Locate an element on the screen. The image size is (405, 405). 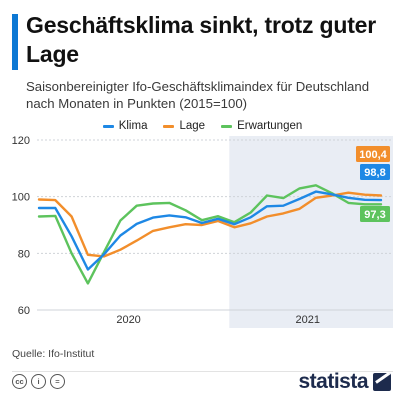
legend-item-klima: Klima is located at coordinates (125, 126).